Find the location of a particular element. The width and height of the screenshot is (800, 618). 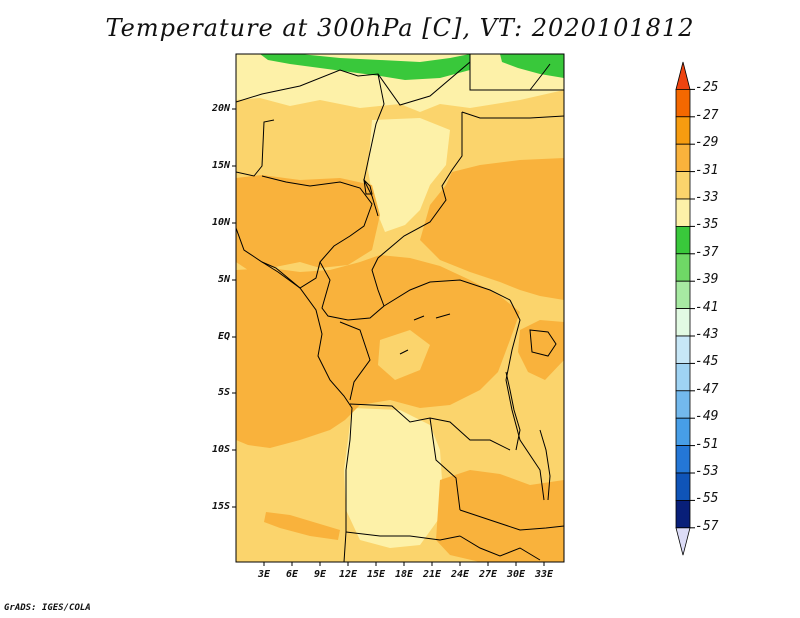

lon-label-3e: 3E is located at coordinates (264, 574).